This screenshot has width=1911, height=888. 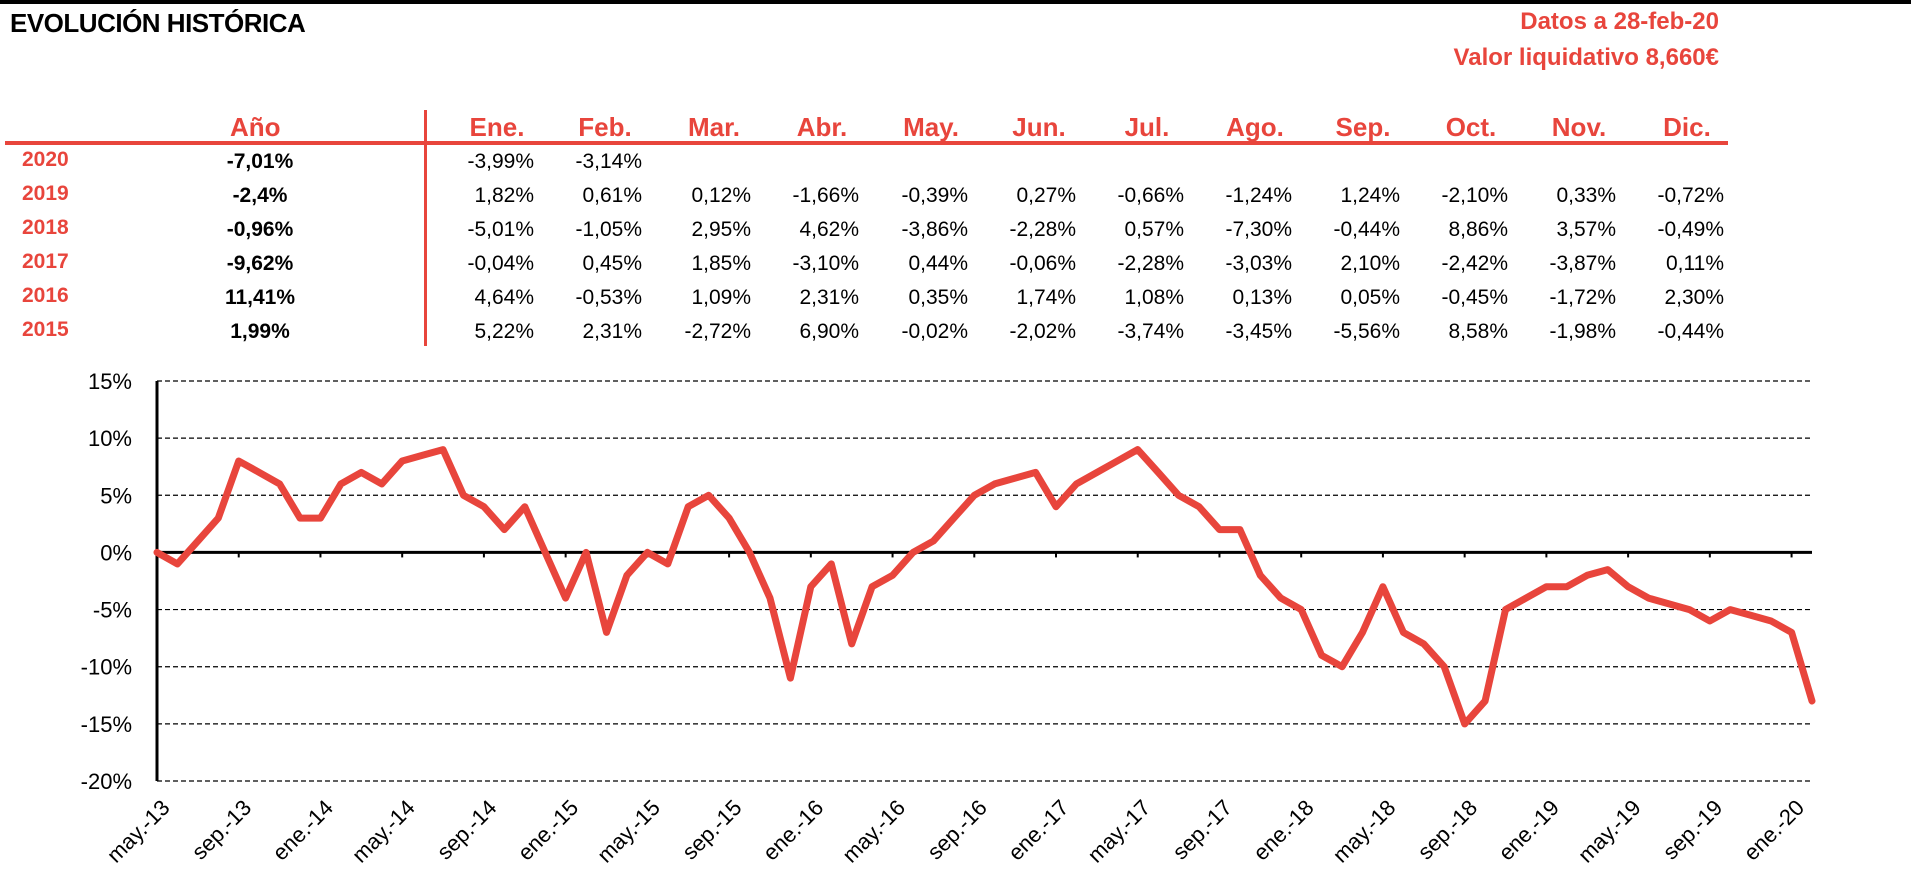 I want to click on column-divider, so click(x=425, y=228).